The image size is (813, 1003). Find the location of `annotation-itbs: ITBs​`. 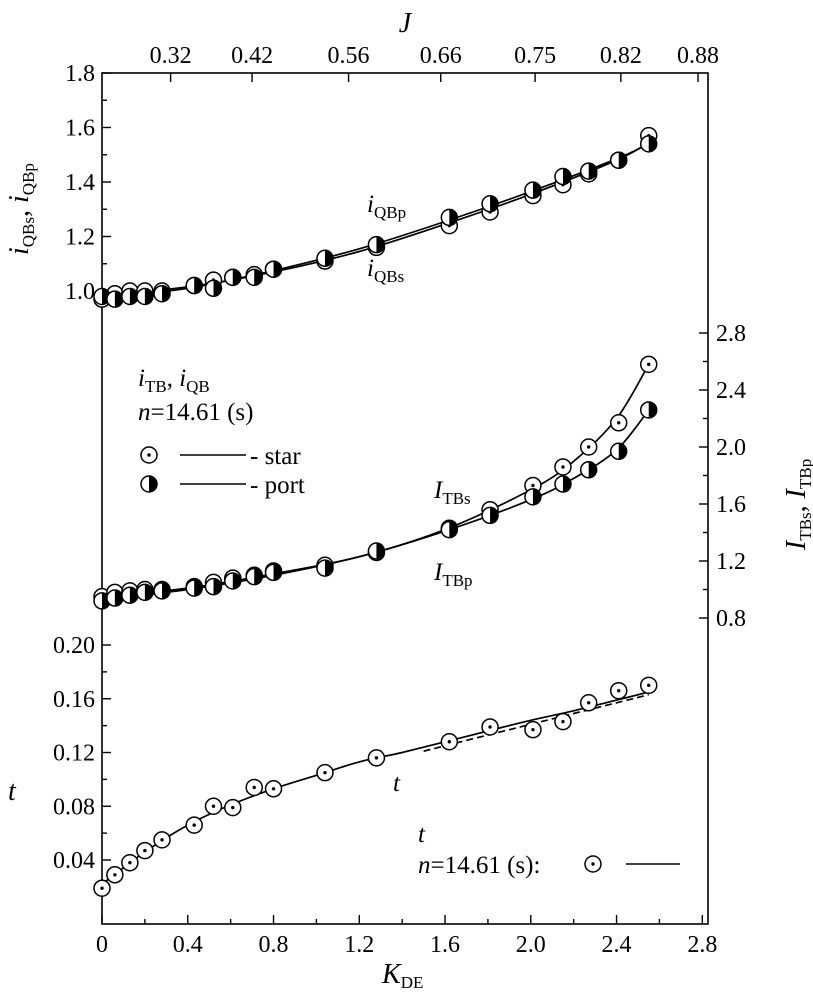

annotation-itbs: ITBs​ is located at coordinates (452, 492).